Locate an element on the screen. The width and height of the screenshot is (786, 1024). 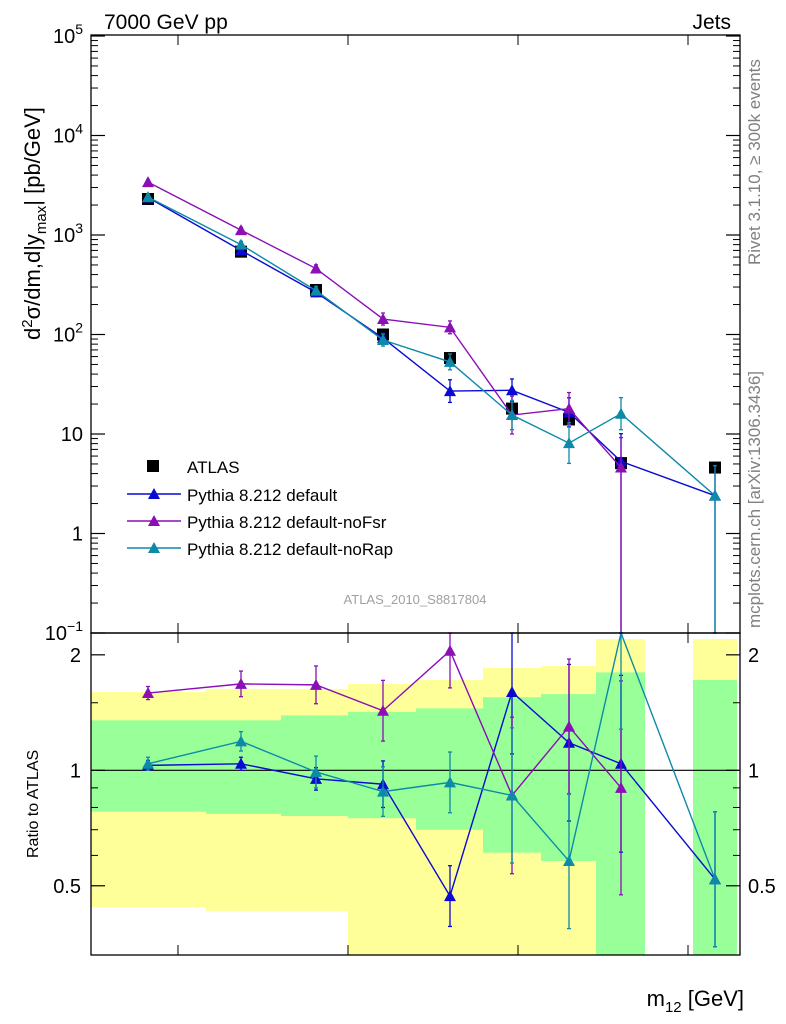
legend-entry: Pythia 8.212 default is located at coordinates (232, 495).